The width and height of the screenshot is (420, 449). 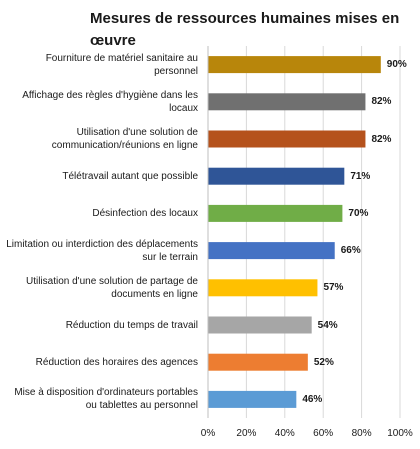 What do you see at coordinates (246, 433) in the screenshot?
I see `x-tick-label: 20%` at bounding box center [246, 433].